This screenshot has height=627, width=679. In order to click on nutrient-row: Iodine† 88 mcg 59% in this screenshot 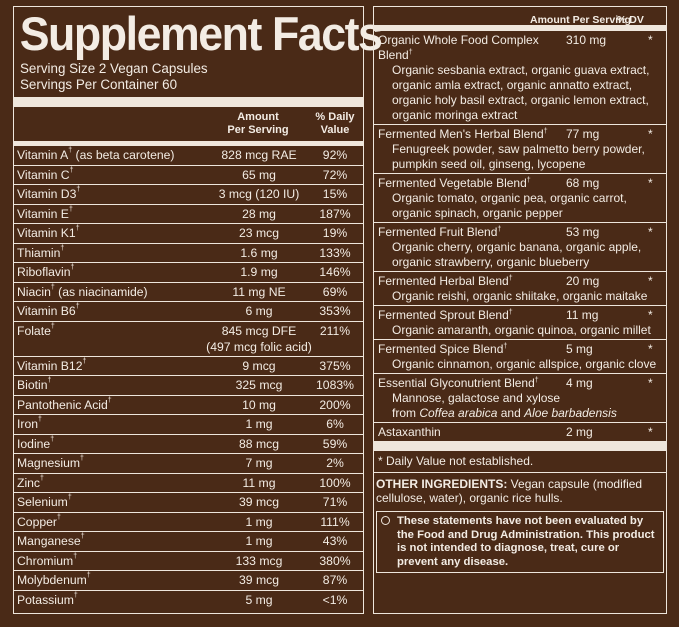, I will do `click(188, 443)`.